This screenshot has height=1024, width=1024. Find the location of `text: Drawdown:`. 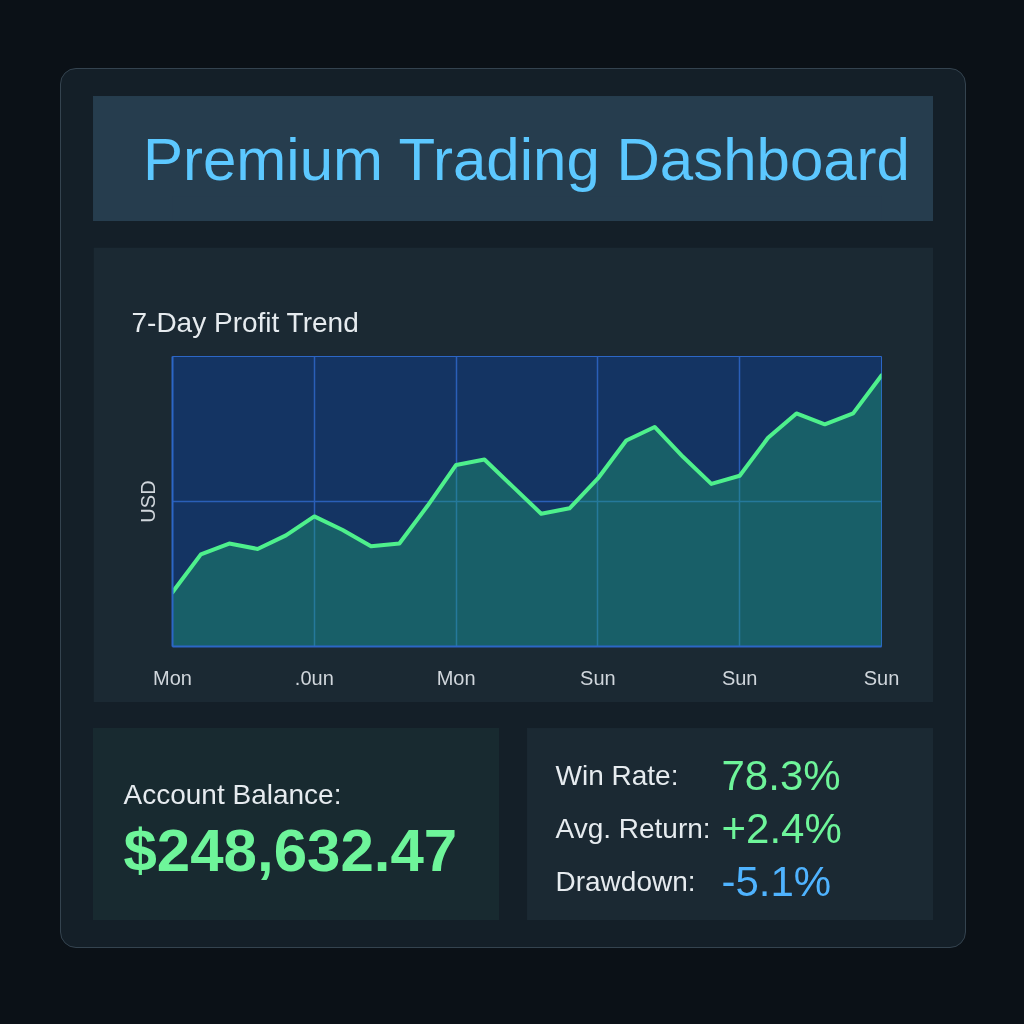

text: Drawdown: is located at coordinates (625, 881).